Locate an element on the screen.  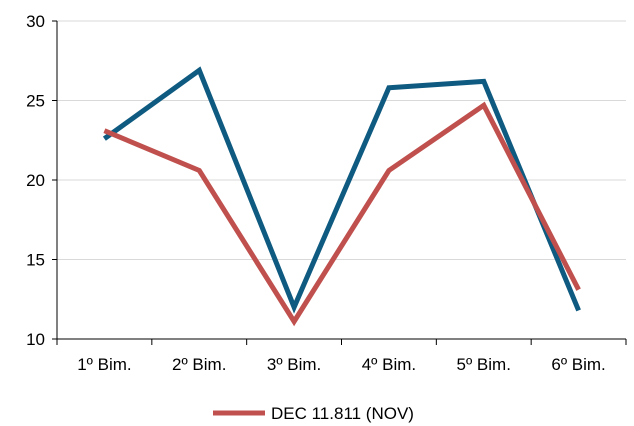
x-tick-label: 4º Bim. is located at coordinates (389, 364).